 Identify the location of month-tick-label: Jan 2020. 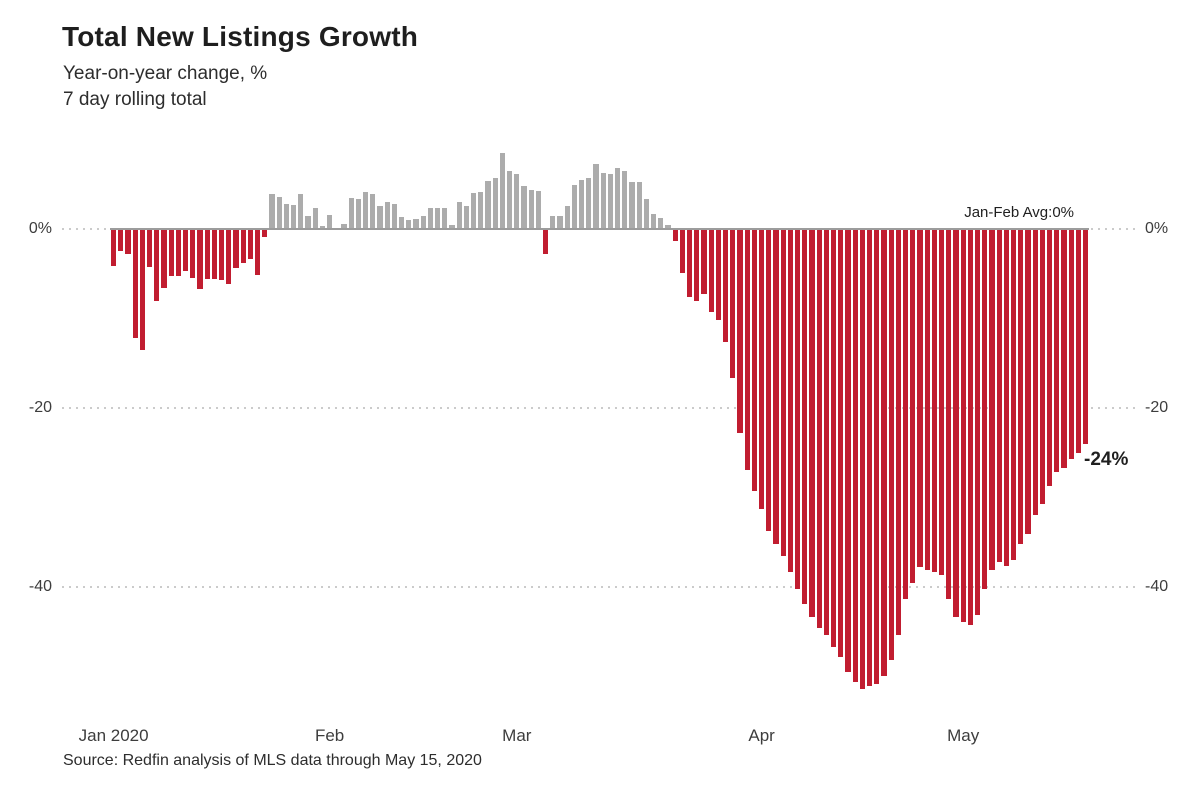
(113, 735).